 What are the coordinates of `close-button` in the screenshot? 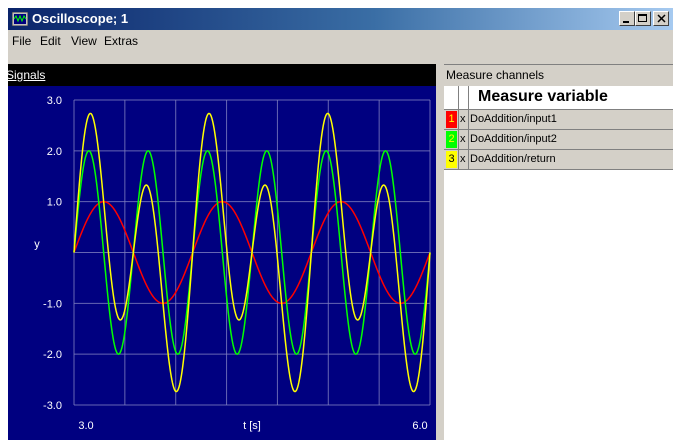 It's located at (661, 18).